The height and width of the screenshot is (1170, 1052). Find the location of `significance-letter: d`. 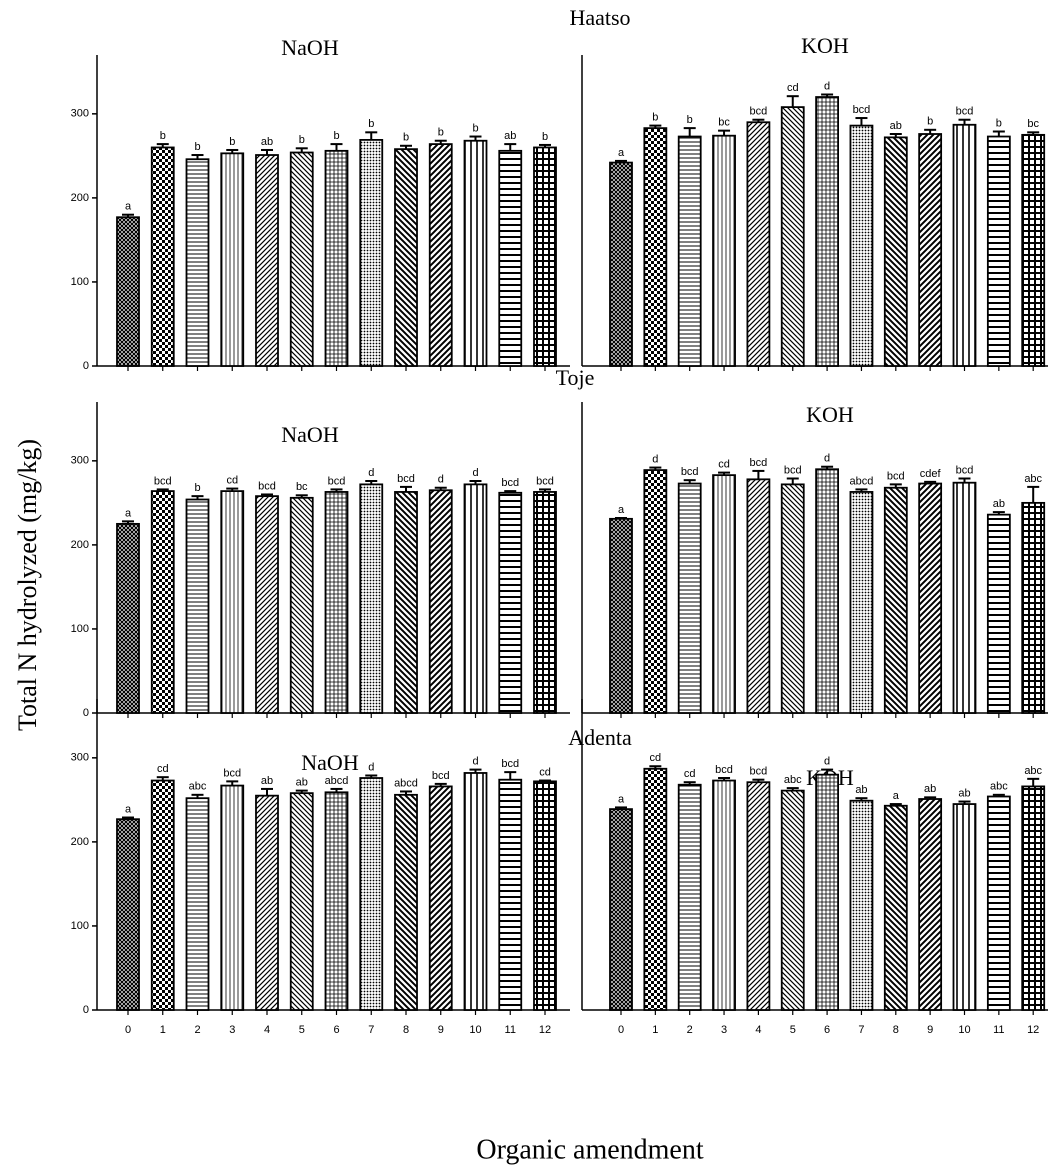

significance-letter: d is located at coordinates (827, 86).